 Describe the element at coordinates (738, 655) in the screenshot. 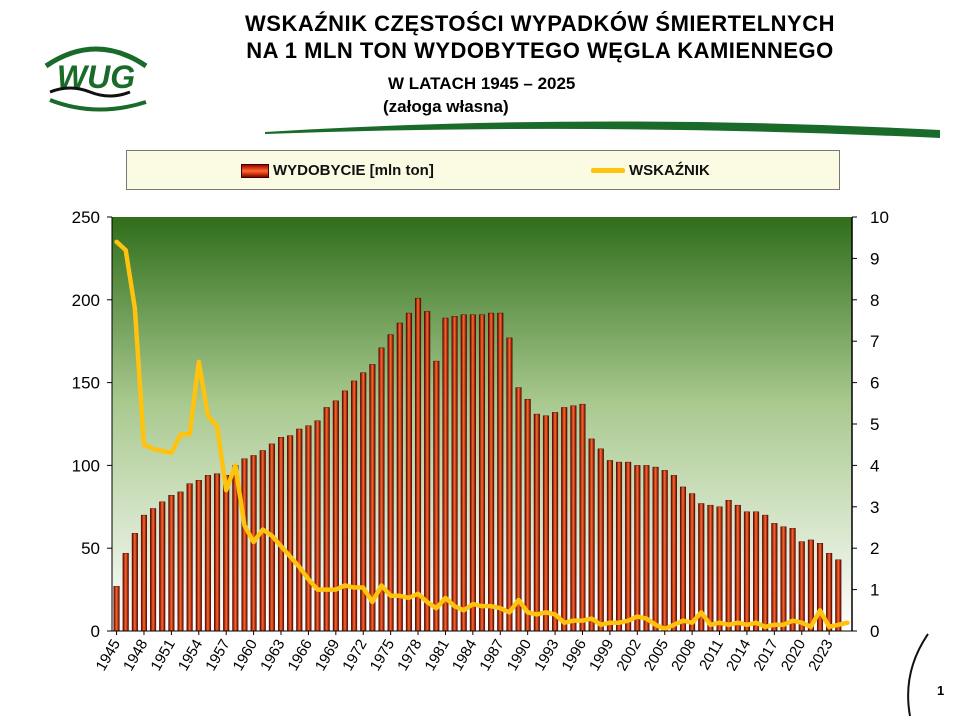

I see `x-tick-label: 2014` at that location.